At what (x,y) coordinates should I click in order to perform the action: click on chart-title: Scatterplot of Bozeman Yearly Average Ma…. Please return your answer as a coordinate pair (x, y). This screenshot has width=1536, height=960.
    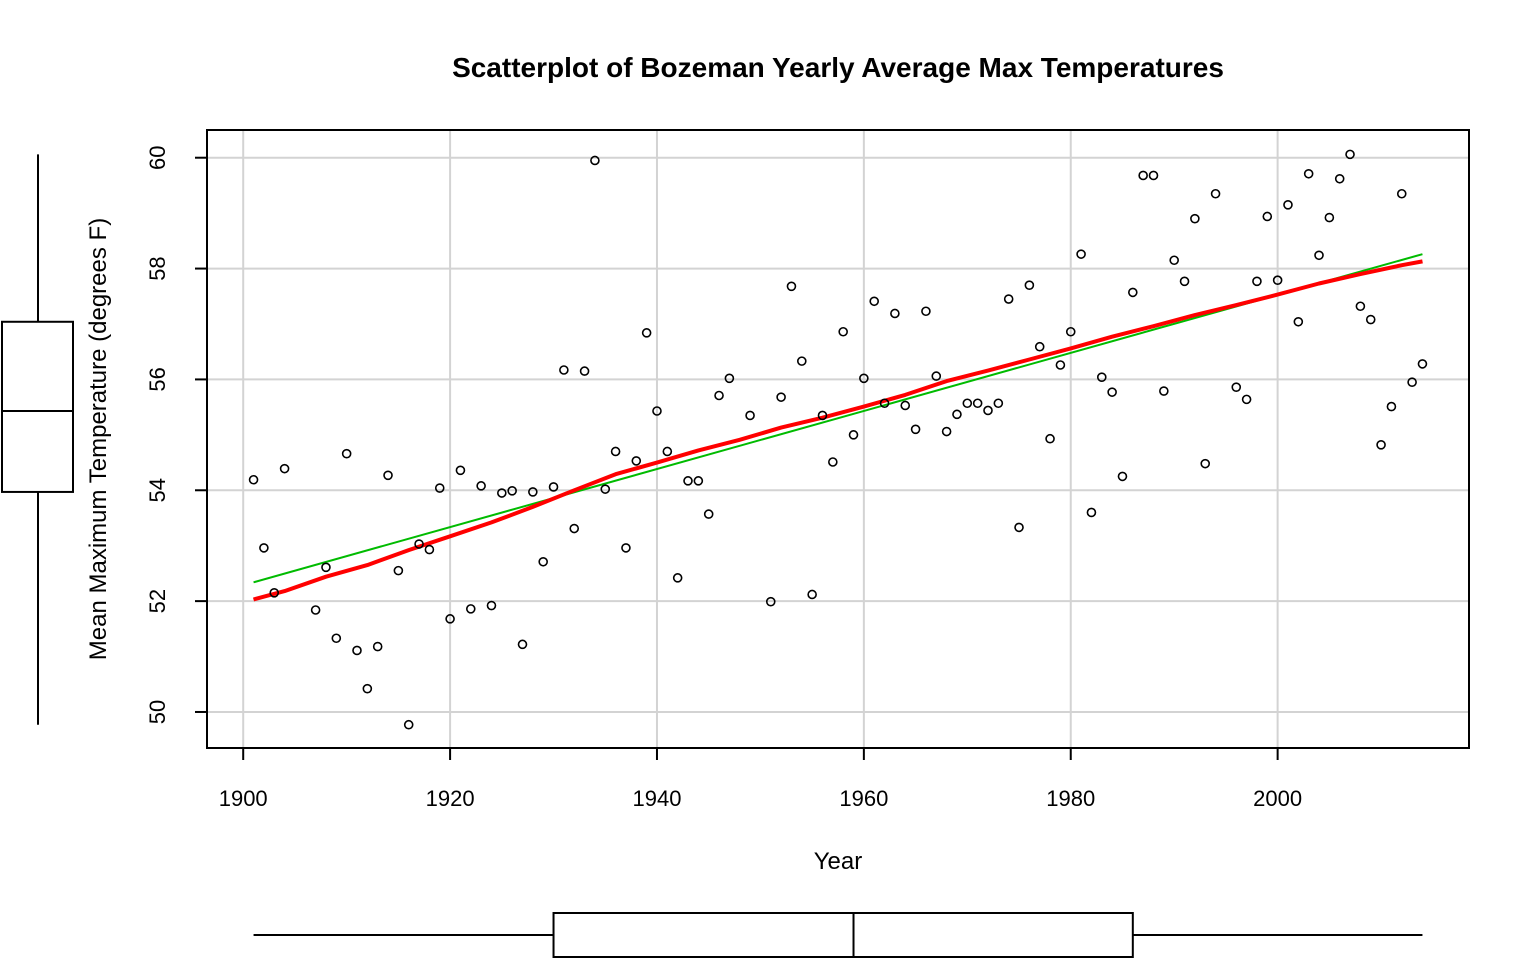
    Looking at the image, I should click on (838, 67).